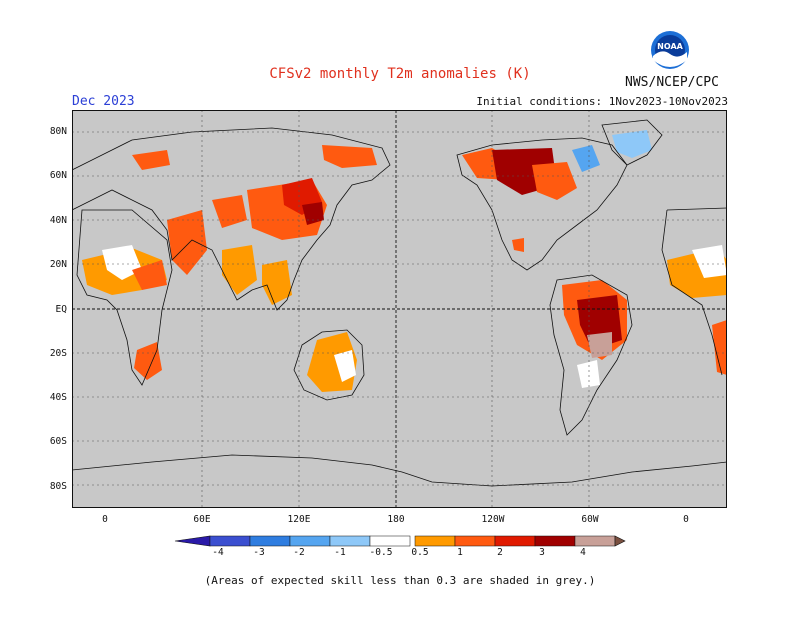 This screenshot has width=800, height=618. Describe the element at coordinates (500, 552) in the screenshot. I see `colorbar-tick-label: 2` at that location.